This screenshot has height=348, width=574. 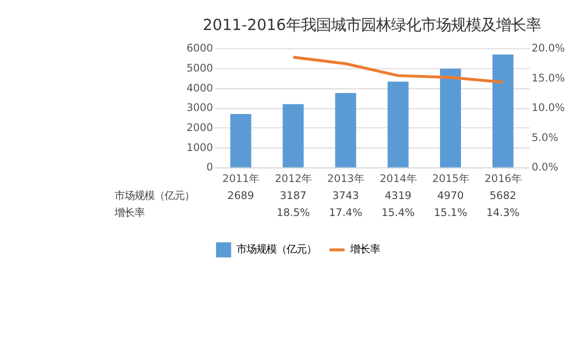 I want to click on y2-tick-label: 10.0%, so click(x=548, y=108).